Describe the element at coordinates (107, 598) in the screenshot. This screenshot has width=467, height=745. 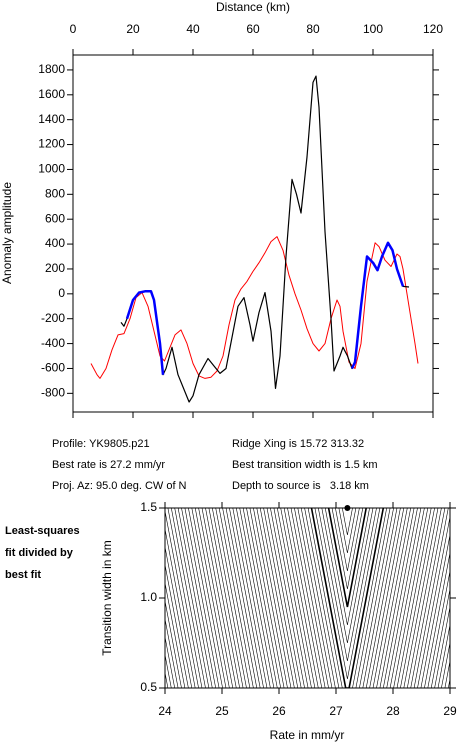
I see `y-axis-title: Transition width in km` at that location.